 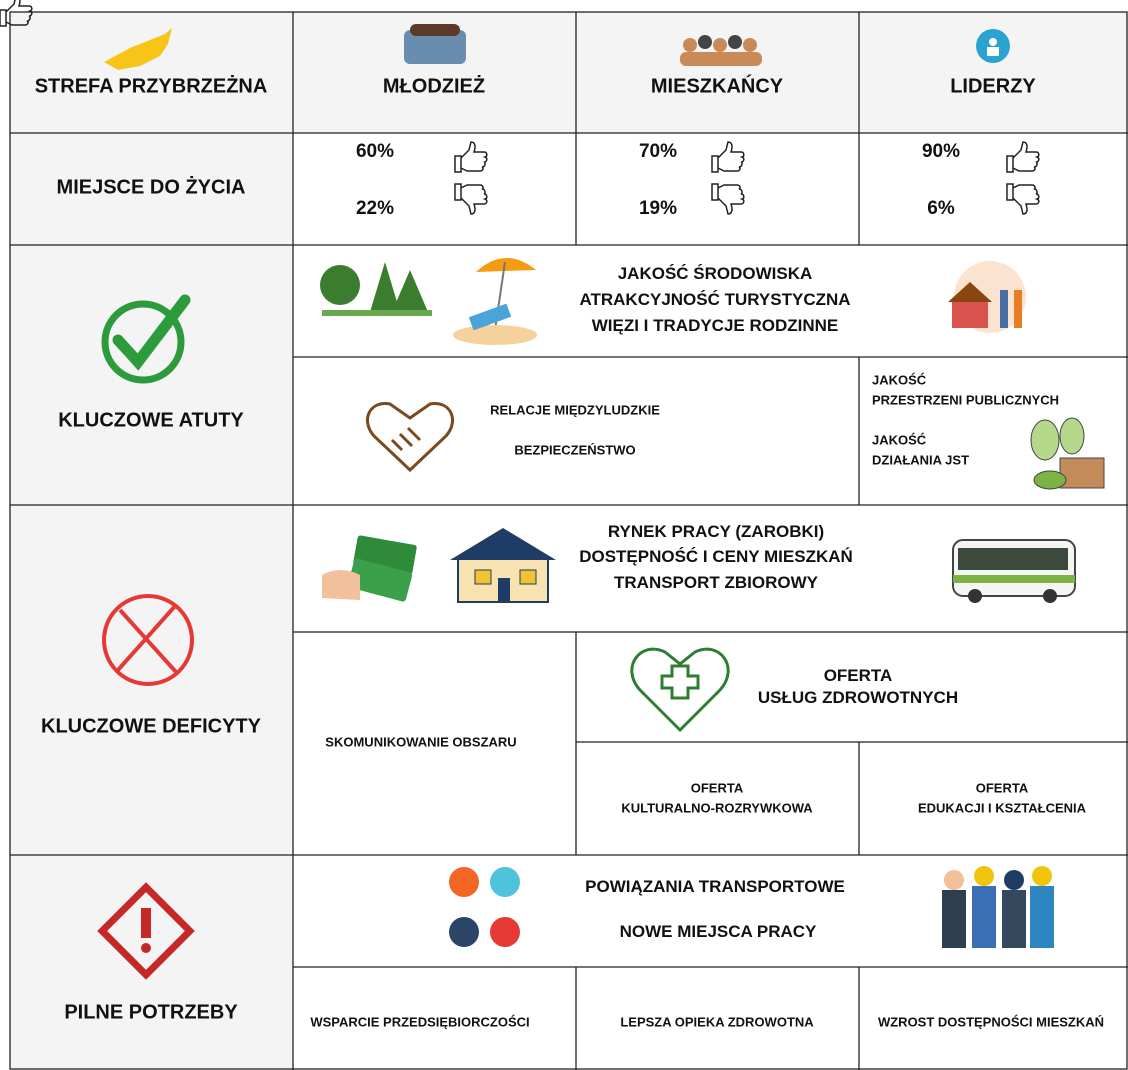 What do you see at coordinates (434, 86) in the screenshot?
I see `group-title: MŁODZIEŻ` at bounding box center [434, 86].